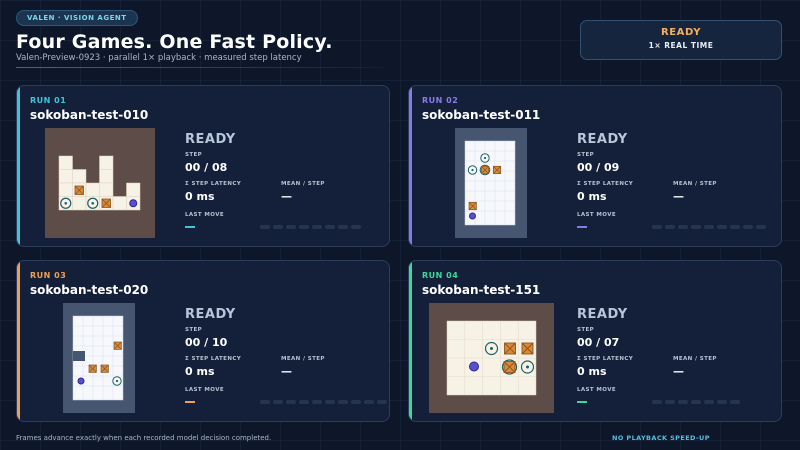 This screenshot has width=800, height=450. I want to click on step-value: 00 / 08, so click(206, 167).